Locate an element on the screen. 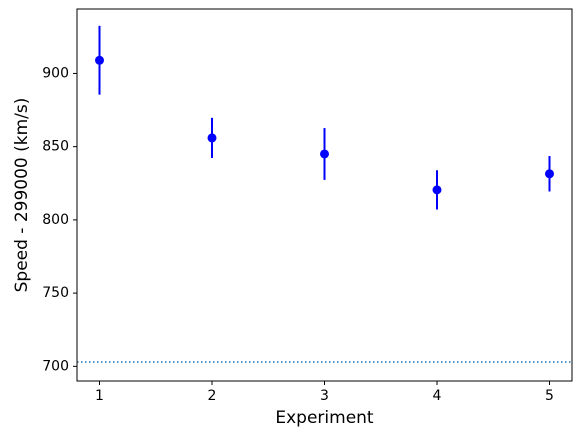  x-axis-label: Experiment is located at coordinates (324, 418).